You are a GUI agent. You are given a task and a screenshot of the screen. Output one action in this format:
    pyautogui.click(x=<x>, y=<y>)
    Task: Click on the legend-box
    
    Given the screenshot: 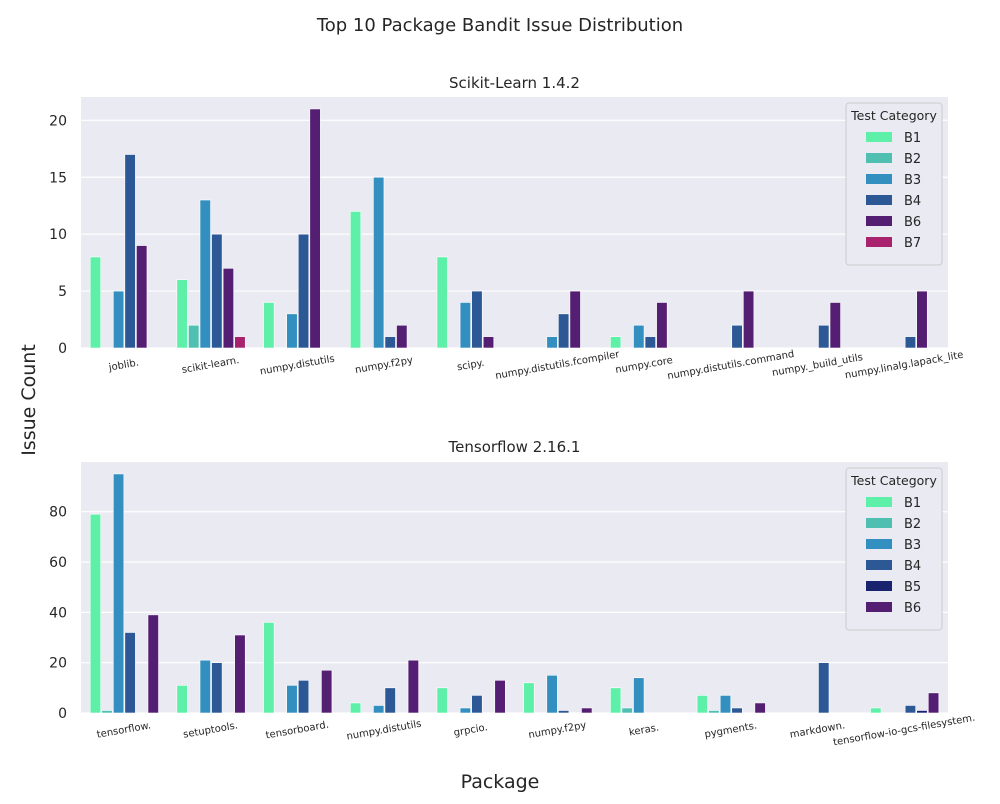 What is the action you would take?
    pyautogui.click(x=894, y=184)
    